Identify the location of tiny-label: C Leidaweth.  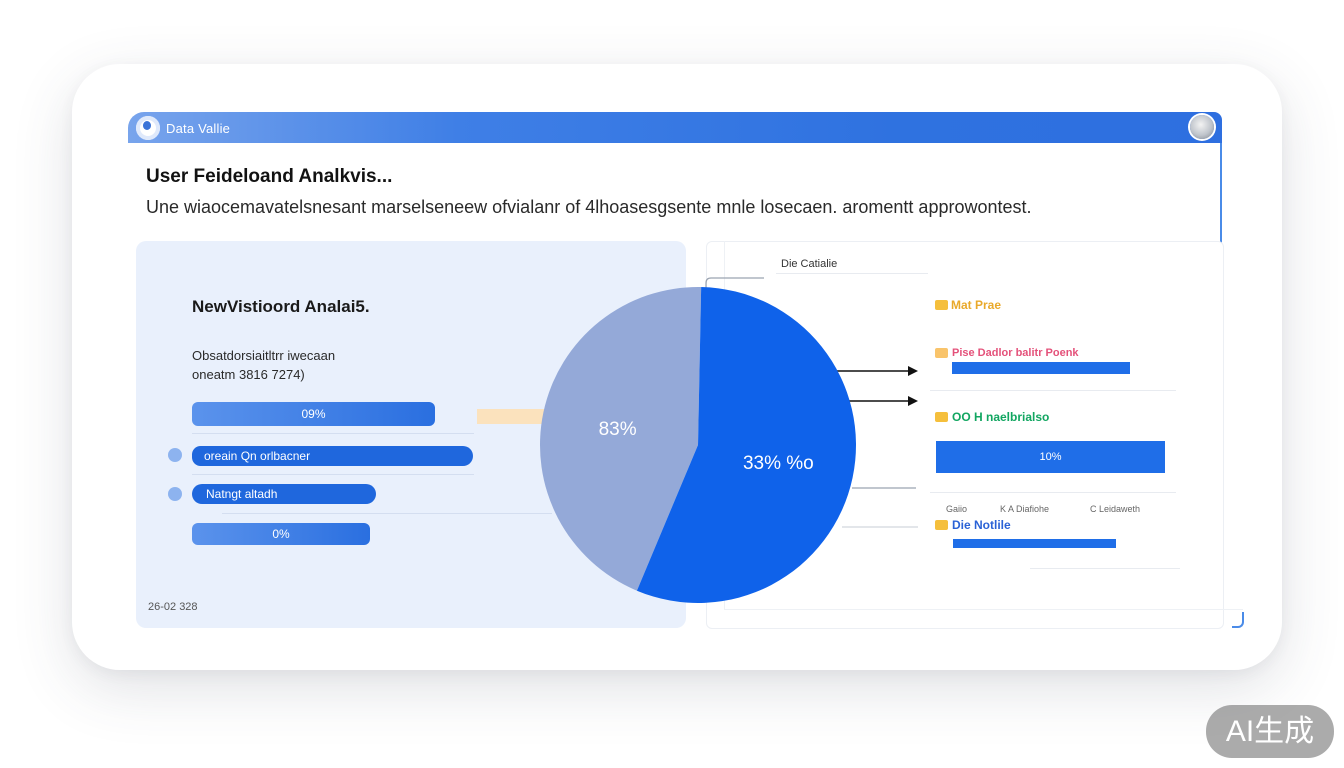
(1115, 509).